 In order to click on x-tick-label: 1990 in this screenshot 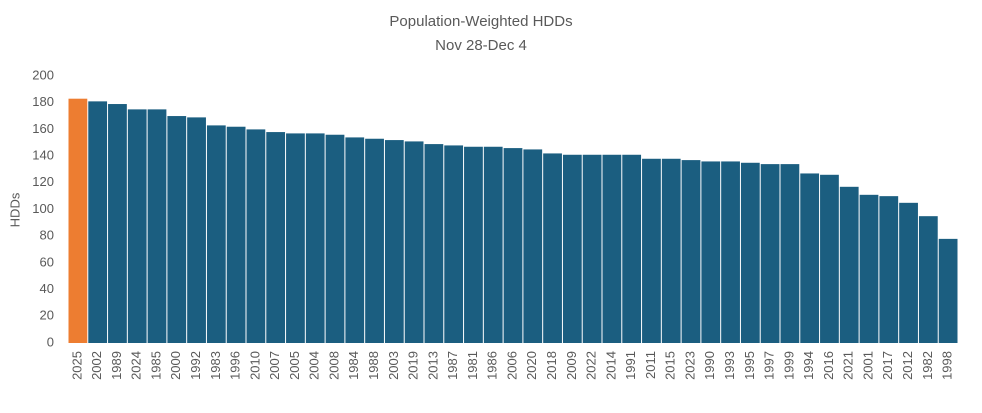, I will do `click(709, 365)`.